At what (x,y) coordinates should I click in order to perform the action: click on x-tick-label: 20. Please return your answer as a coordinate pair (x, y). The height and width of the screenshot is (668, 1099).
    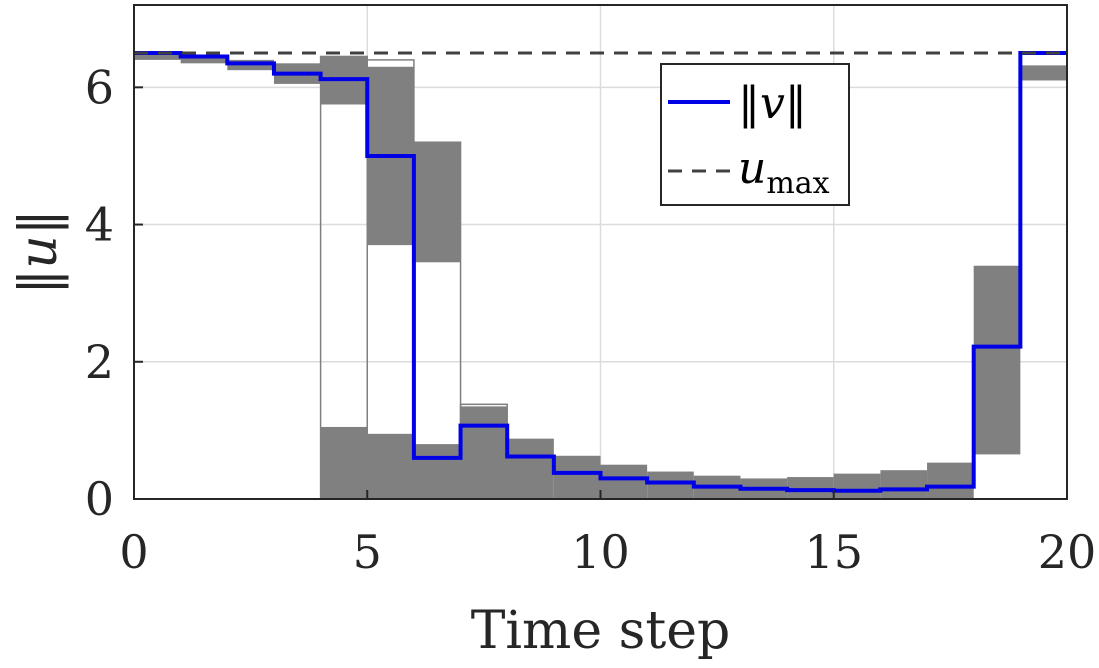
    Looking at the image, I should click on (1067, 552).